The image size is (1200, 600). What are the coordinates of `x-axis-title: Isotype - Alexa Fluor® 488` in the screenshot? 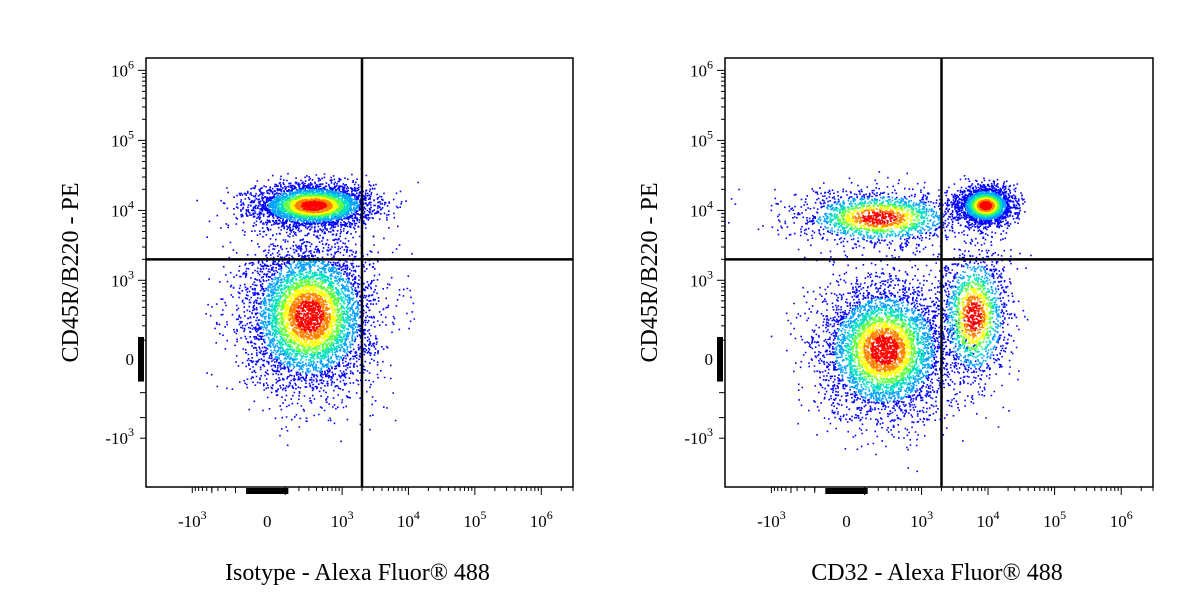 It's located at (357, 573).